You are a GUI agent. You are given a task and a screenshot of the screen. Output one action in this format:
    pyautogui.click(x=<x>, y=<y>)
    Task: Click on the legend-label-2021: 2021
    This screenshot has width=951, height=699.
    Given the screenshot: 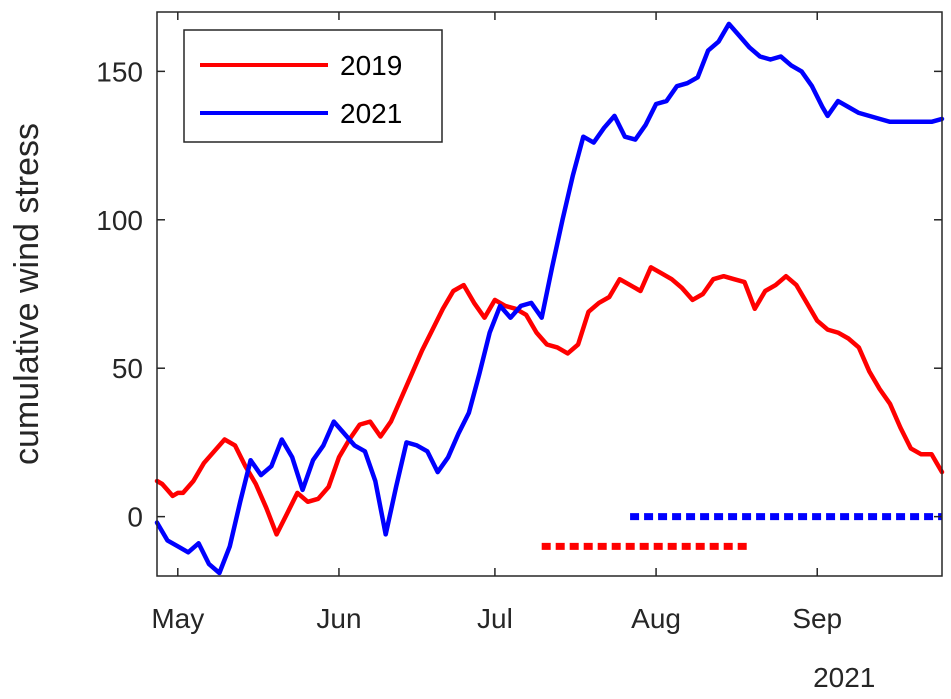 What is the action you would take?
    pyautogui.click(x=371, y=113)
    